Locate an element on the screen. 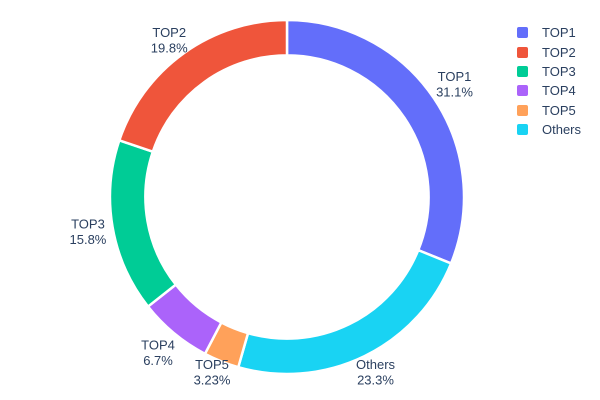  legend-item-label: TOP1 is located at coordinates (559, 33).